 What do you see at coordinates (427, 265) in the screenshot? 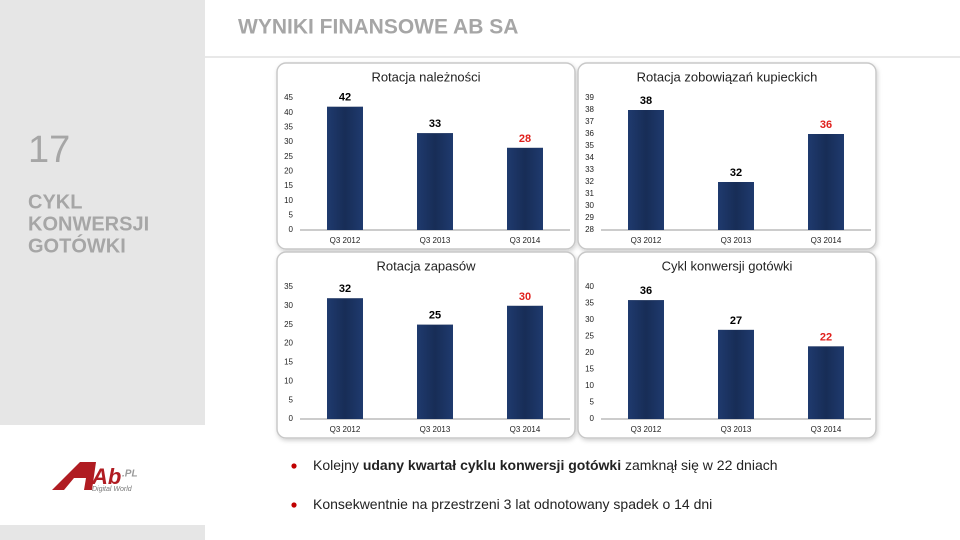
I see `chart-title: Rotacja zapasów` at bounding box center [427, 265].